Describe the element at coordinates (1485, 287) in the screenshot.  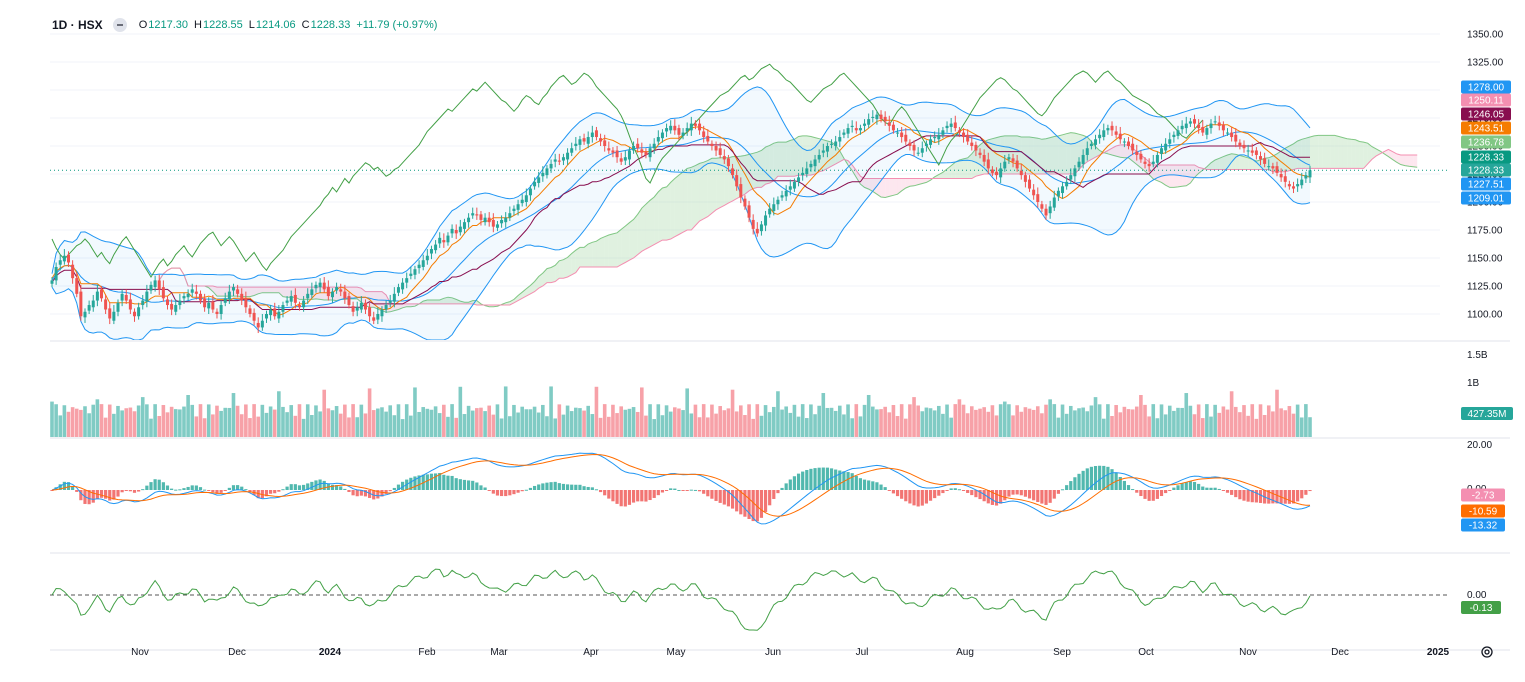
I see `price-tick-label: 1125.00` at that location.